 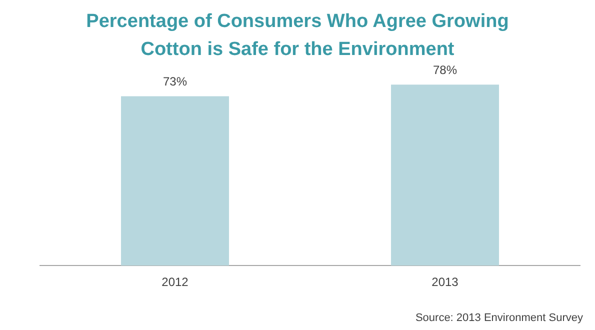 What do you see at coordinates (297, 36) in the screenshot?
I see `chart-title: Percentage of Consumers Who Agree Growing Cotton is Safe for the Environment` at bounding box center [297, 36].